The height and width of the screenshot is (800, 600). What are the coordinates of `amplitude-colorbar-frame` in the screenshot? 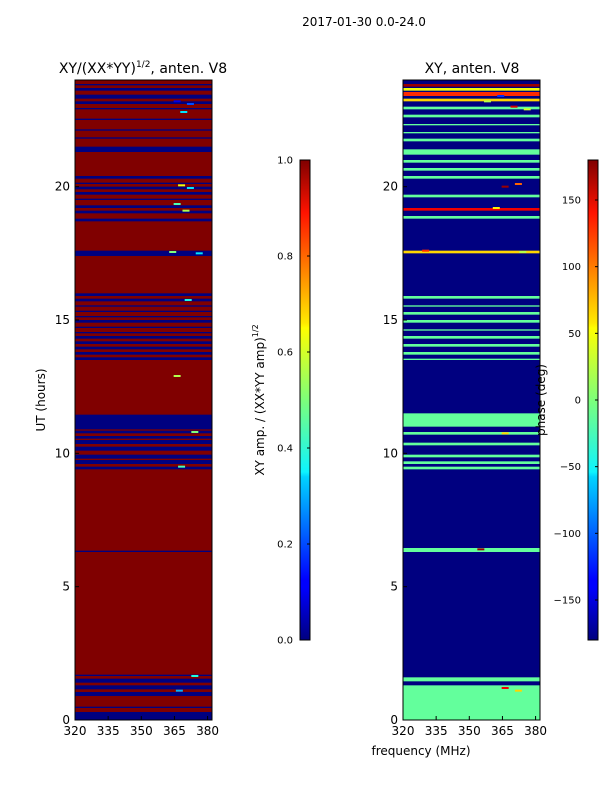 It's located at (305, 400).